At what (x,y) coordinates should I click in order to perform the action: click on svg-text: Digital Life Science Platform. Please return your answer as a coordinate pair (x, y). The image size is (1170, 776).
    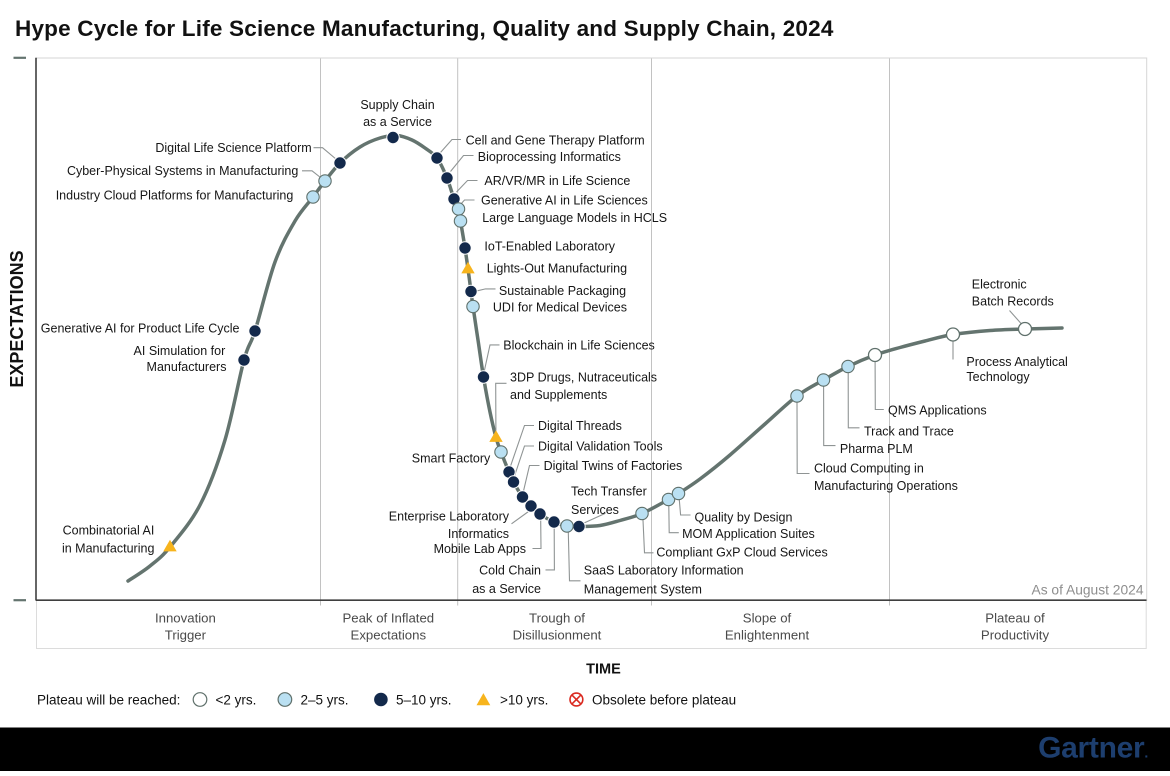
    Looking at the image, I should click on (233, 148).